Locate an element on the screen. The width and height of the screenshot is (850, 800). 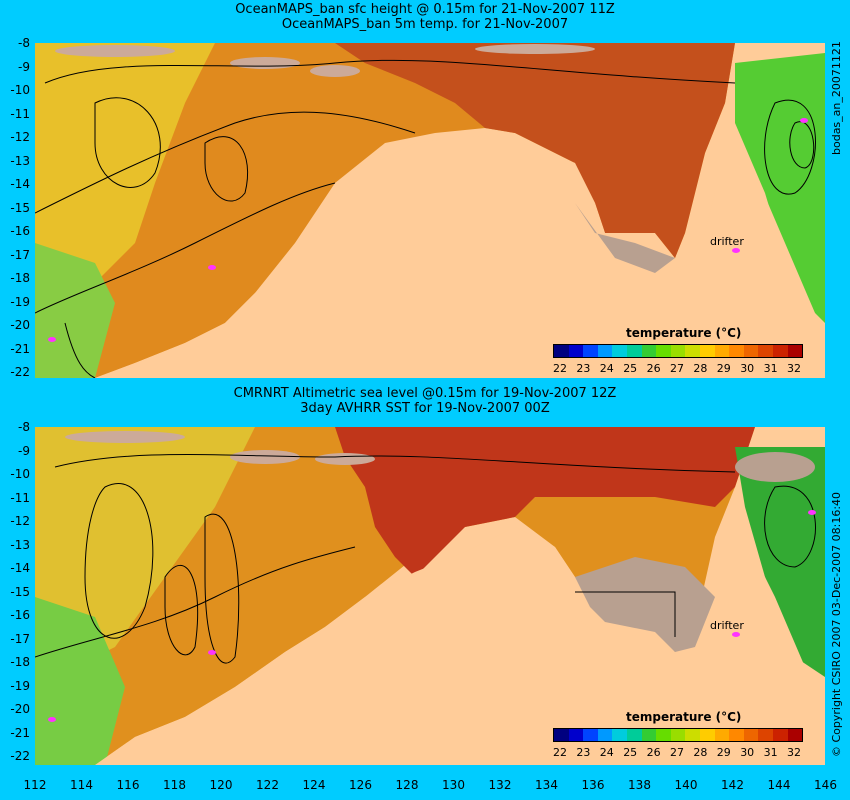
x-tick-label: 144 is located at coordinates (779, 785).